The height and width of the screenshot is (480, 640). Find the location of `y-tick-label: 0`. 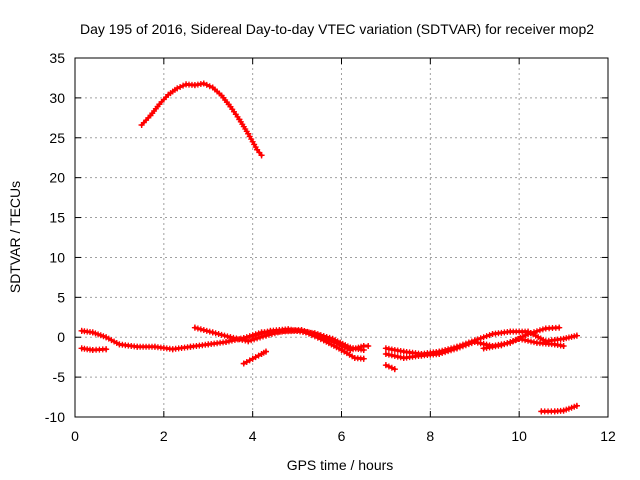

y-tick-label: 0 is located at coordinates (61, 337).